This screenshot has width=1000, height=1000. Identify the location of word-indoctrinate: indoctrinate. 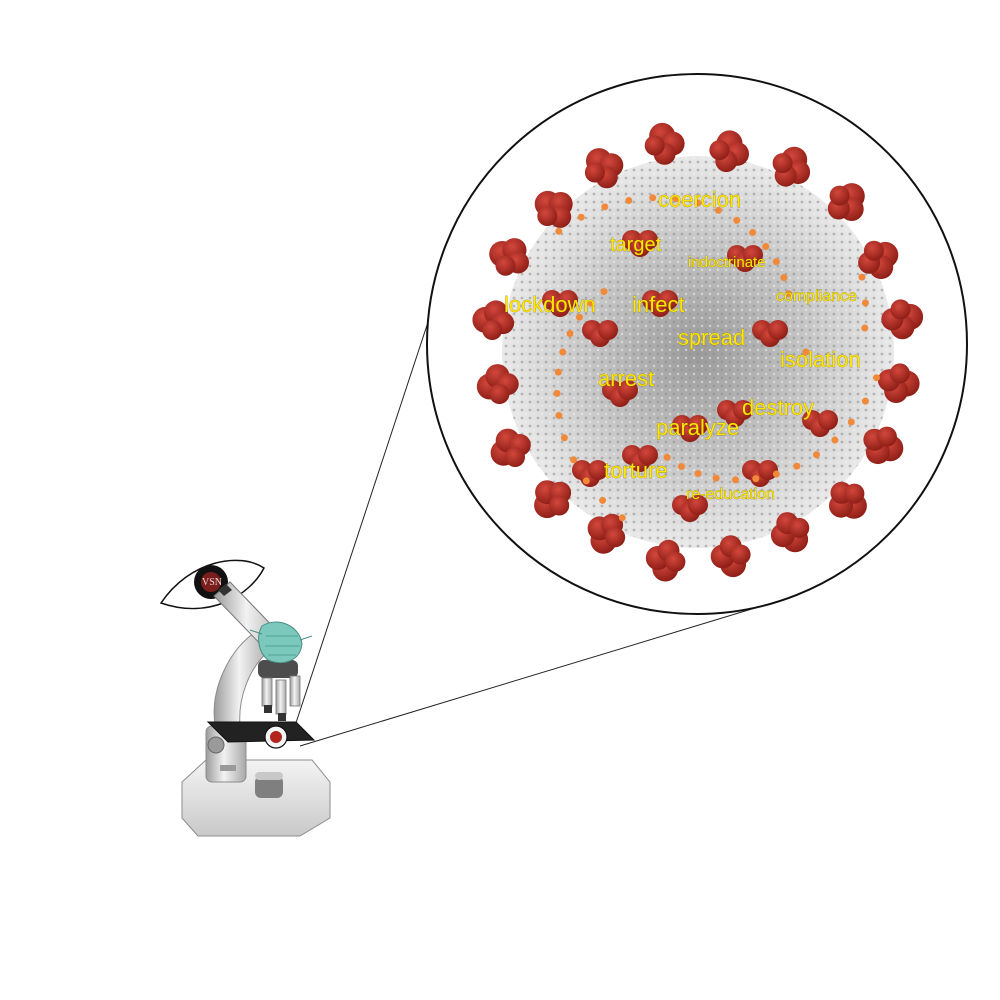
(727, 262).